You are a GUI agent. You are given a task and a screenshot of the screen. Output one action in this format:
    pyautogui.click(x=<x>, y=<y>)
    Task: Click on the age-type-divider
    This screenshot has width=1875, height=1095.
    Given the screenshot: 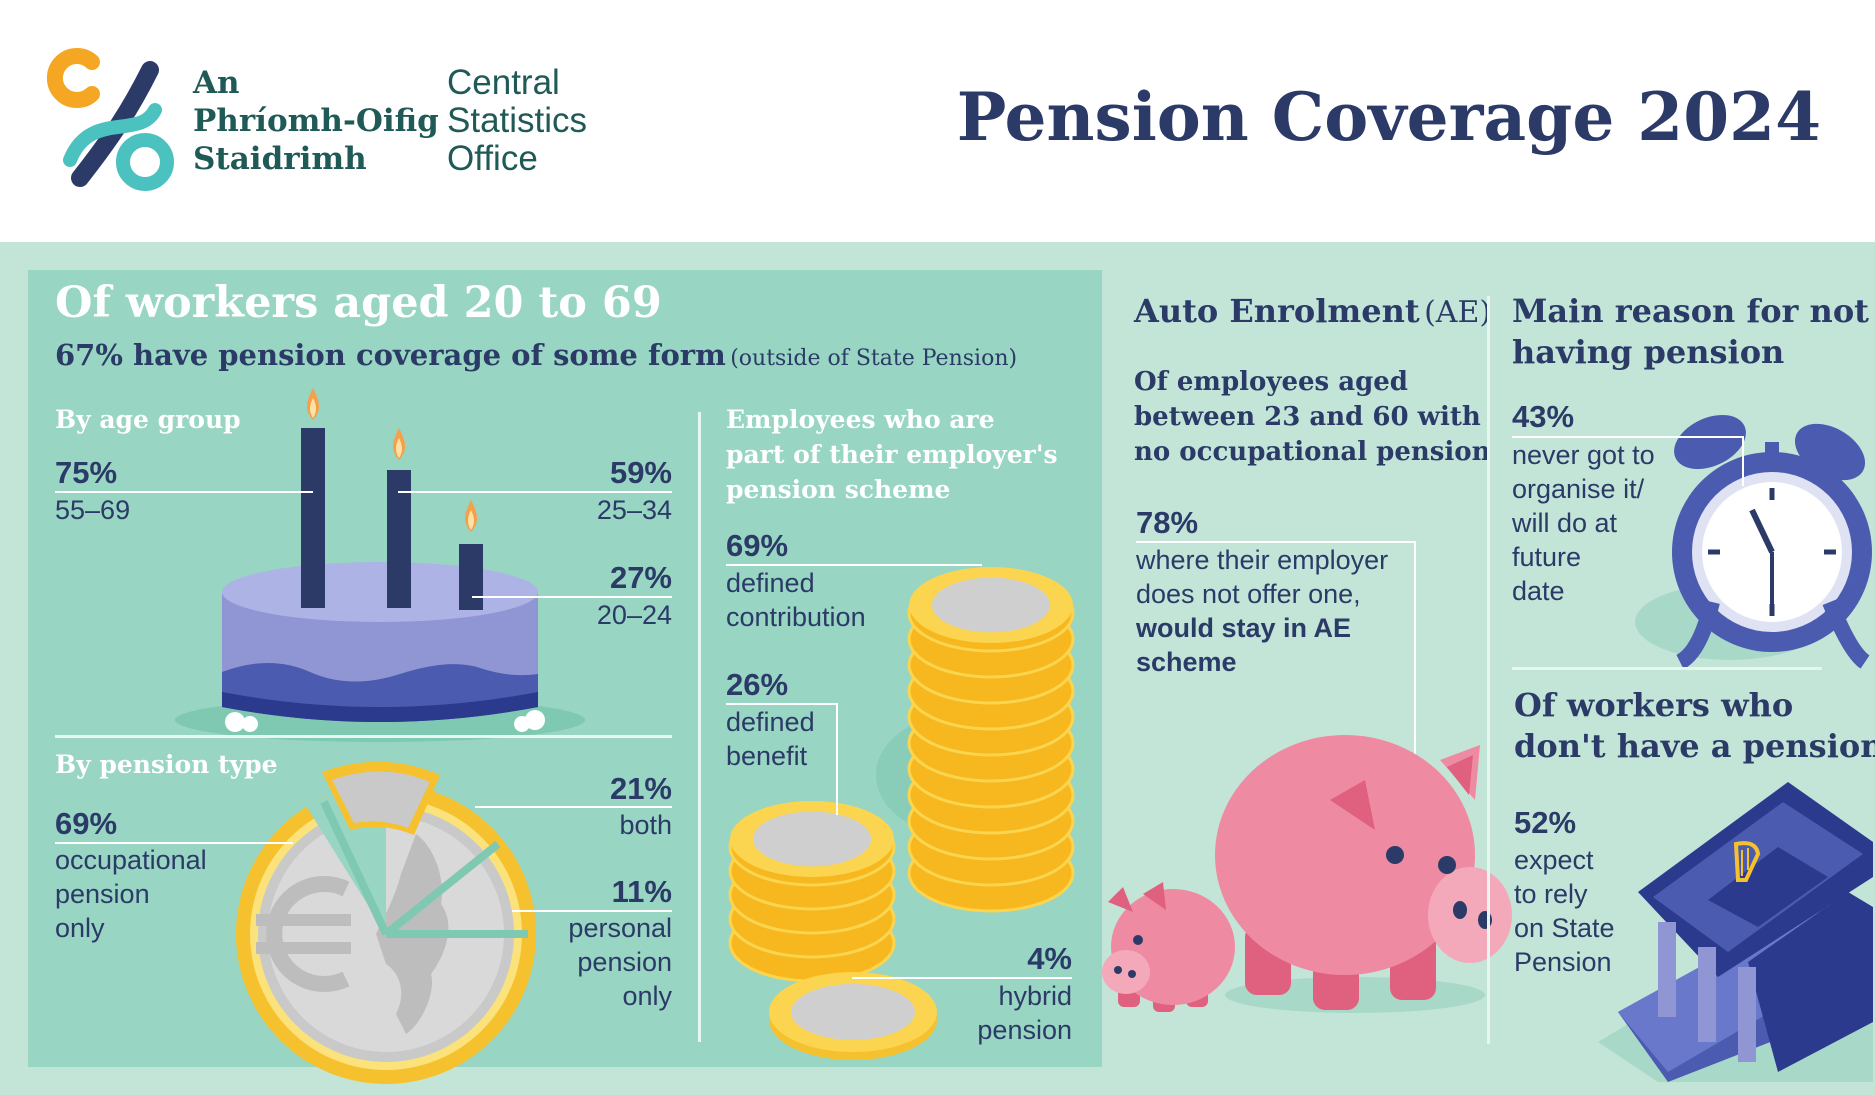 What is the action you would take?
    pyautogui.click(x=363, y=736)
    